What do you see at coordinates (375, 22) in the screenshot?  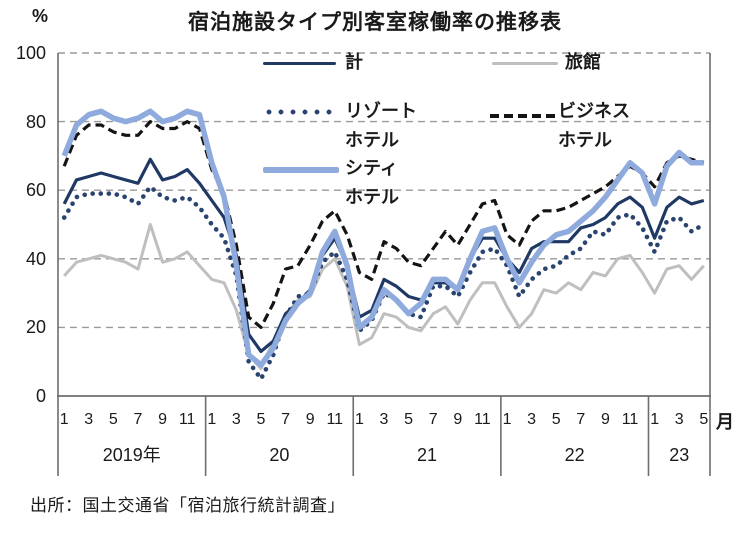 I see `chart-title: 宿泊施設タイプ別客室稼働率の推移表` at bounding box center [375, 22].